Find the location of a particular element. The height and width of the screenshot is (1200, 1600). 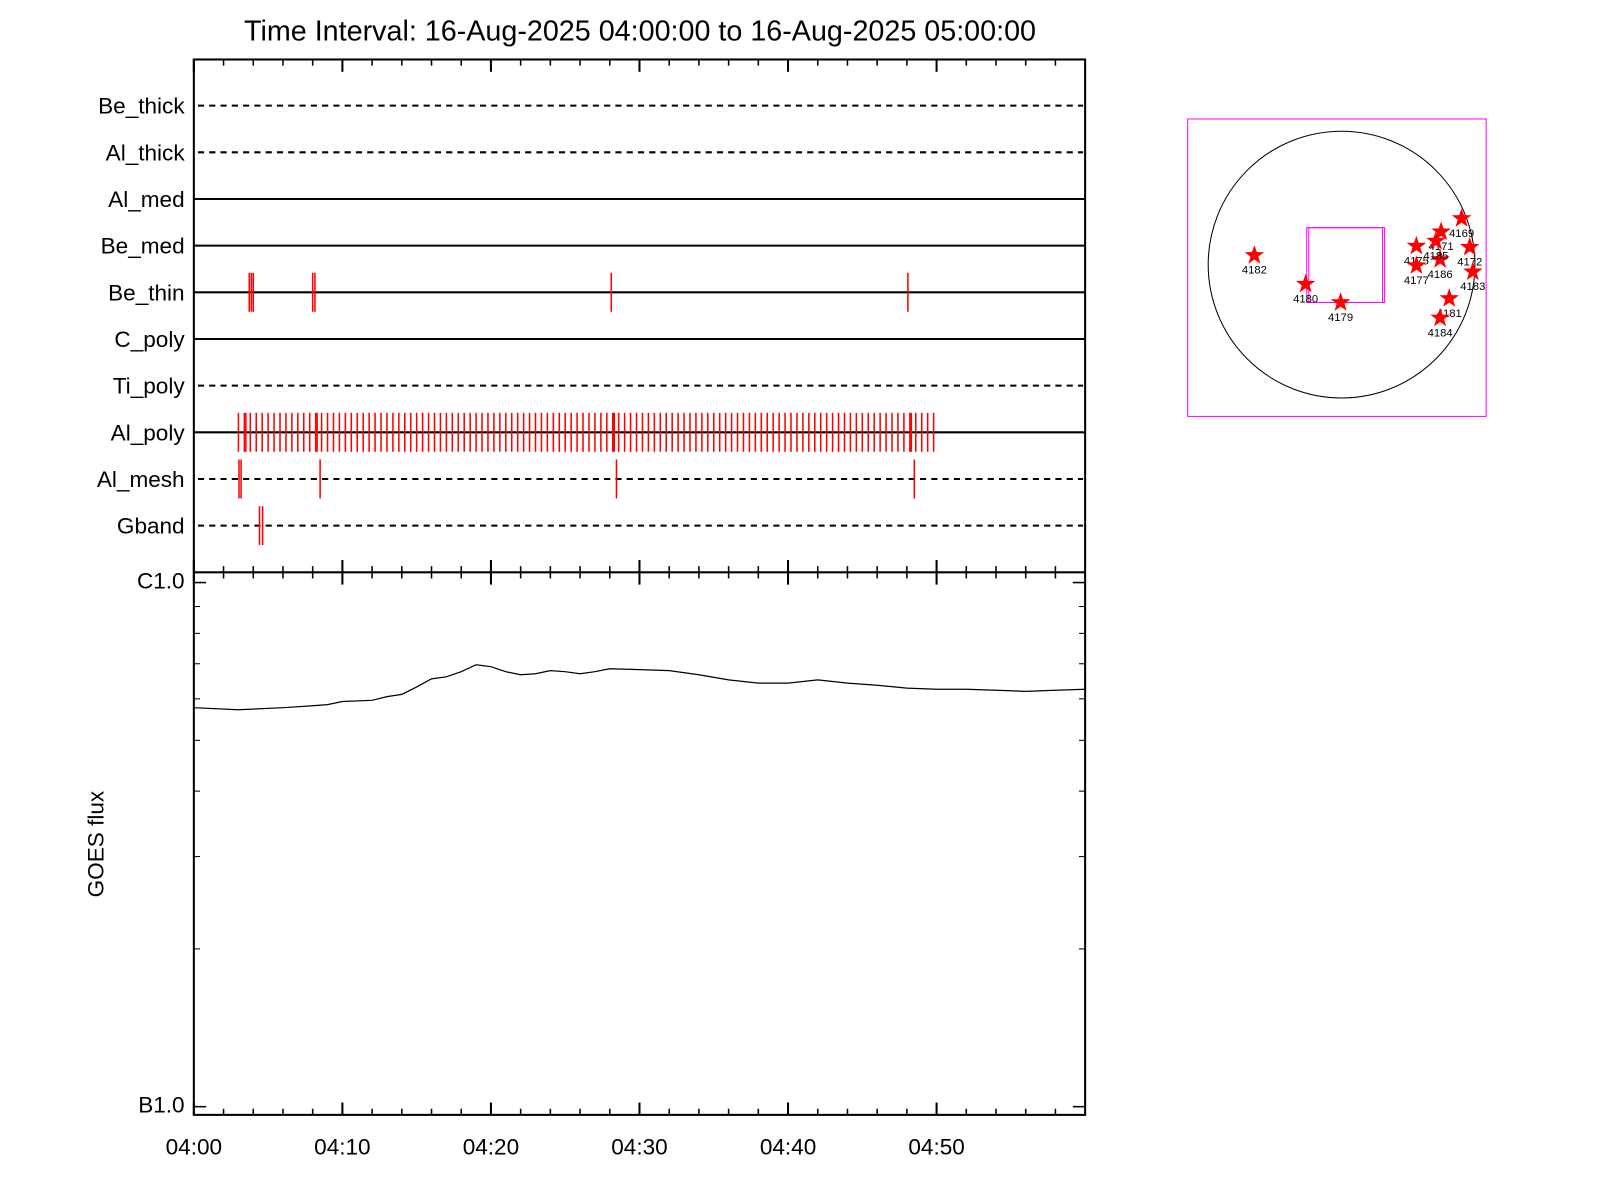

map-frame is located at coordinates (1337, 267).